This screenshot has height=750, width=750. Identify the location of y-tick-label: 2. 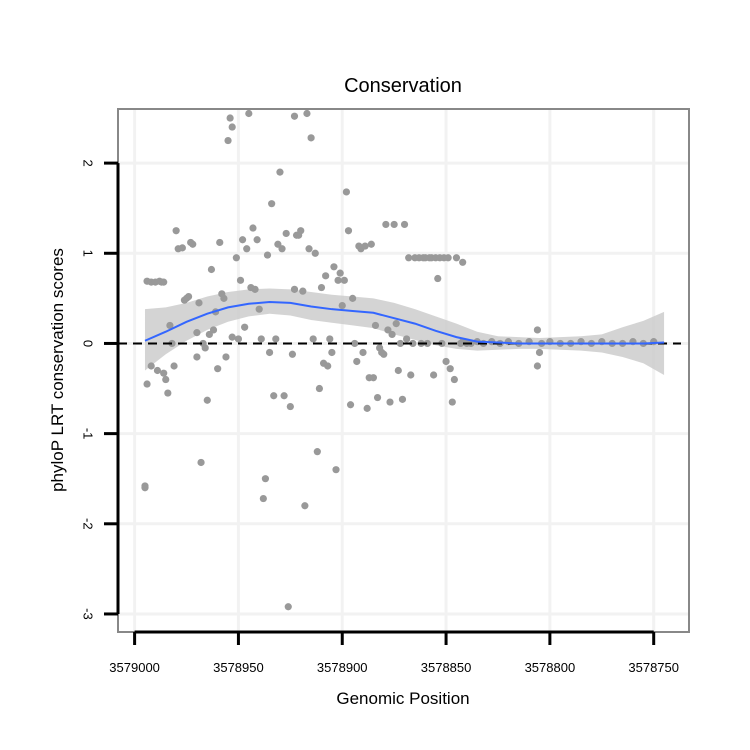
(88, 162).